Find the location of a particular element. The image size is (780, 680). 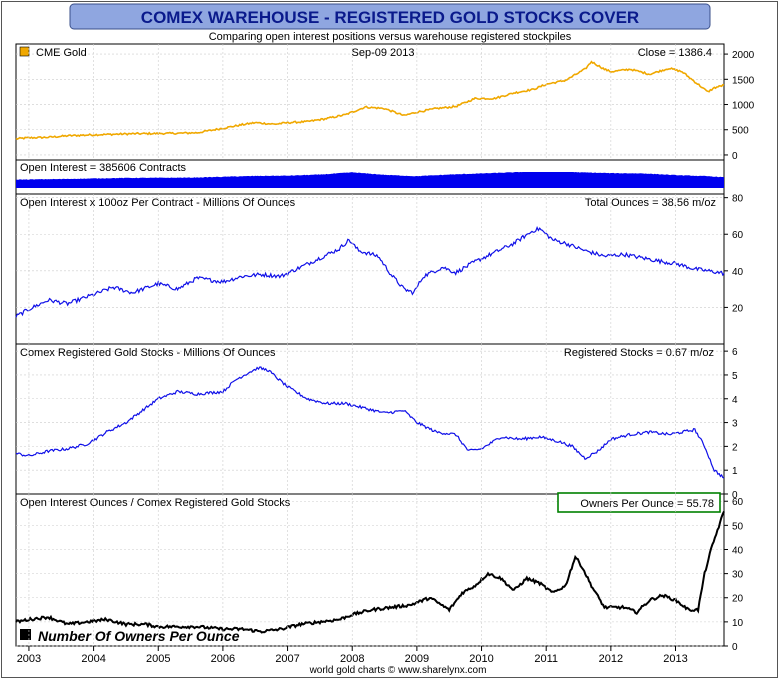

y-tick-label: 50 is located at coordinates (738, 526).